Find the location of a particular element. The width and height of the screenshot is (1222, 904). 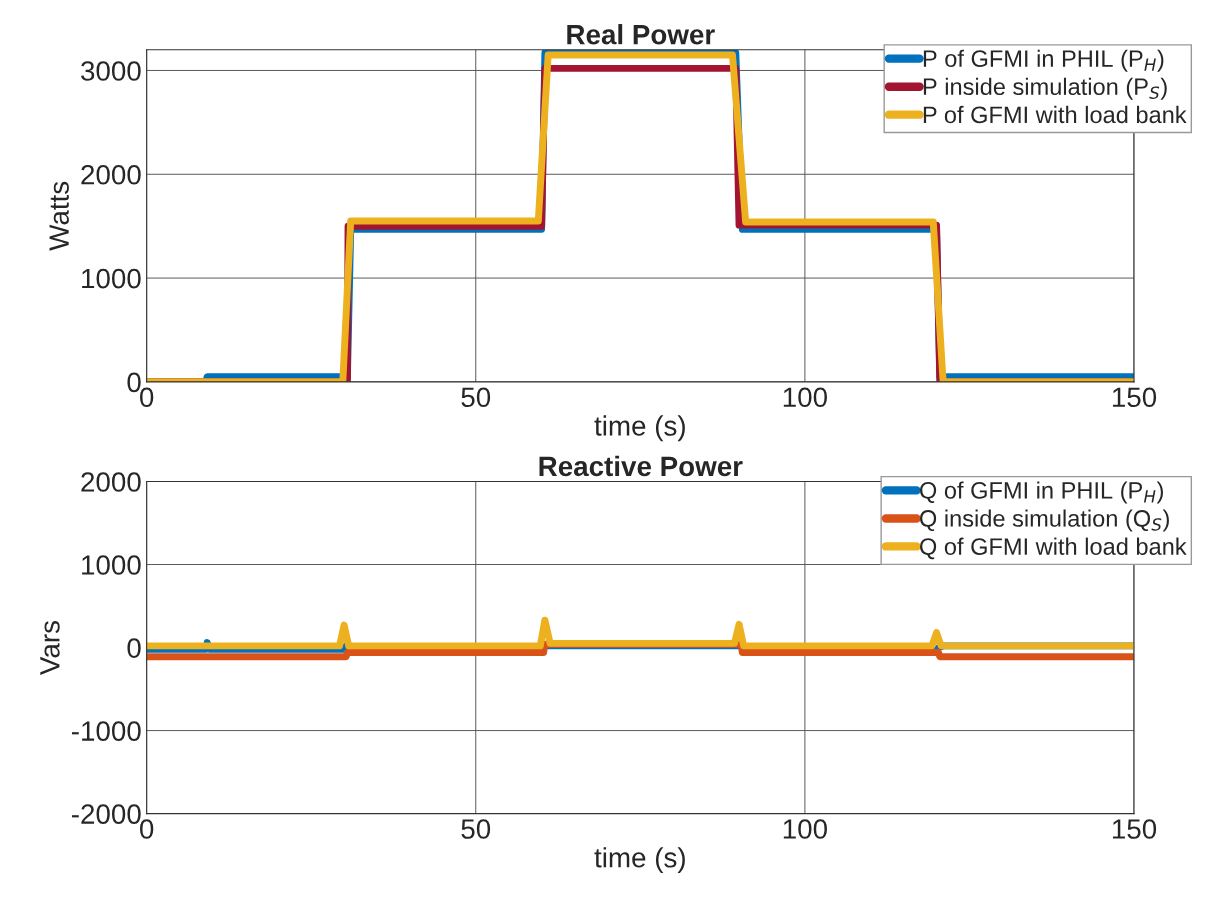

legend-label: Q of GFMI in PHIL (P$_{H}$) is located at coordinates (1041, 492).